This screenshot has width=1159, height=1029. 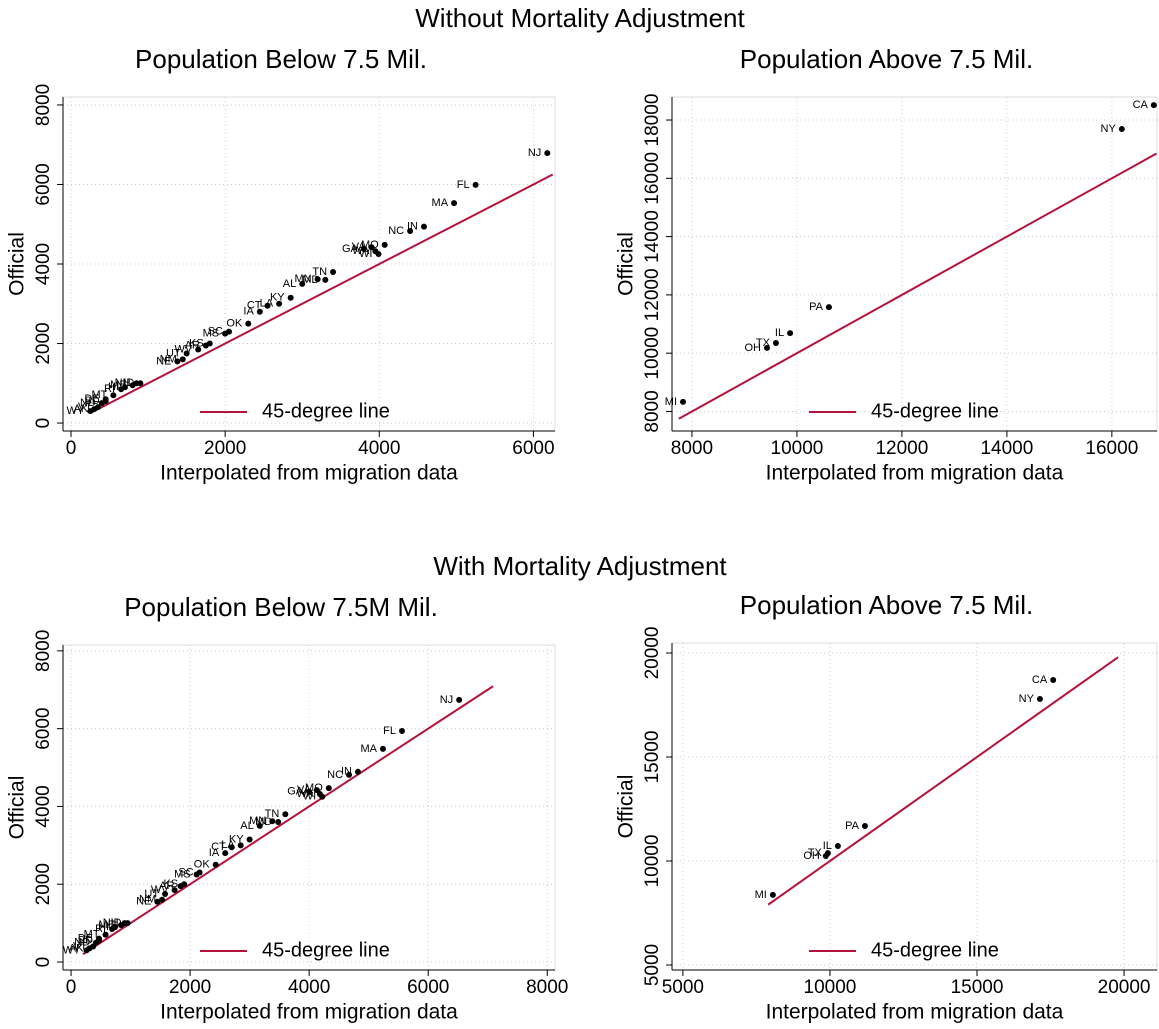 What do you see at coordinates (580, 566) in the screenshot?
I see `section-title: With Mortality Adjustment` at bounding box center [580, 566].